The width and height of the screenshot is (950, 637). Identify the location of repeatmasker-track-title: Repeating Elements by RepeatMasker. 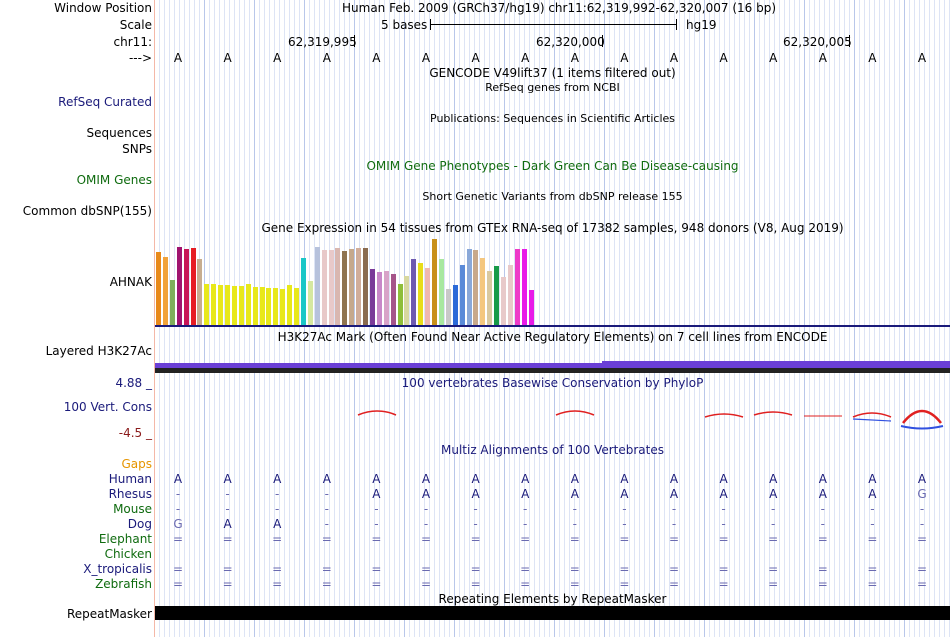
(552, 599).